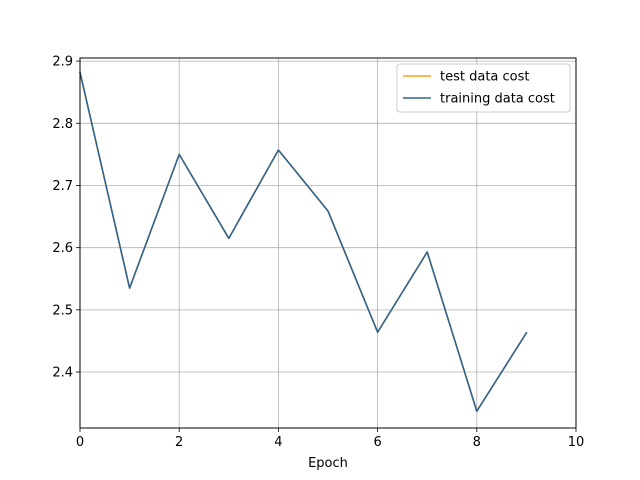 Image resolution: width=640 pixels, height=480 pixels. I want to click on y-tick-label: 2.5, so click(62, 310).